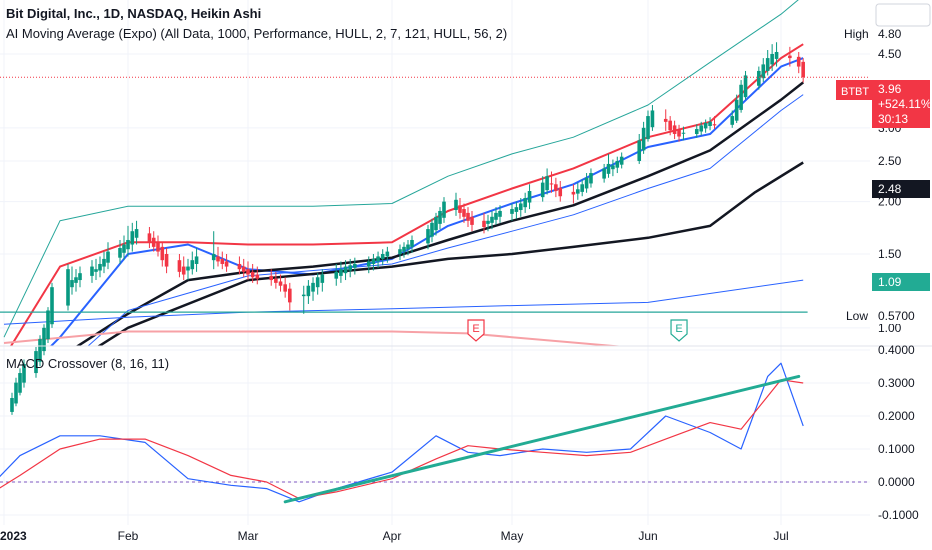  What do you see at coordinates (898, 432) in the screenshot?
I see `macd-axis: 0.4000 0.3000 0.2000 0.1000 0.0000 -0.1000` at bounding box center [898, 432].